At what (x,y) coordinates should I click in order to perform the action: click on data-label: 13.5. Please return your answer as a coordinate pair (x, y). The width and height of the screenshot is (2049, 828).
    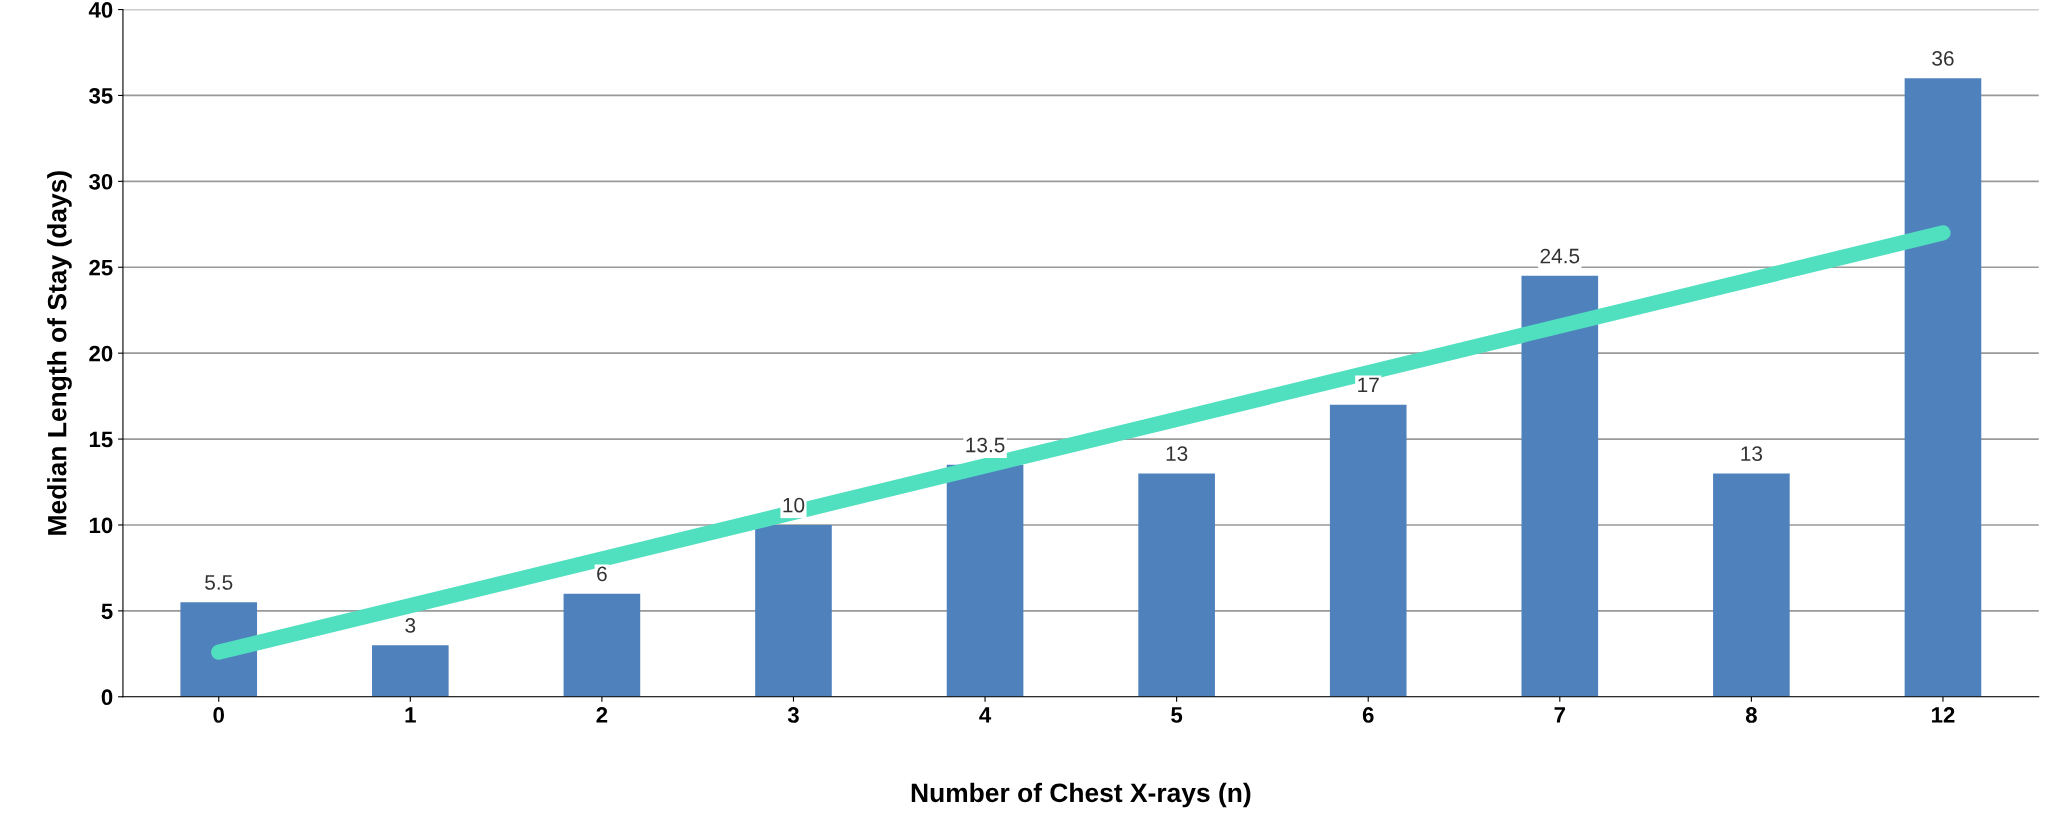
    Looking at the image, I should click on (985, 445).